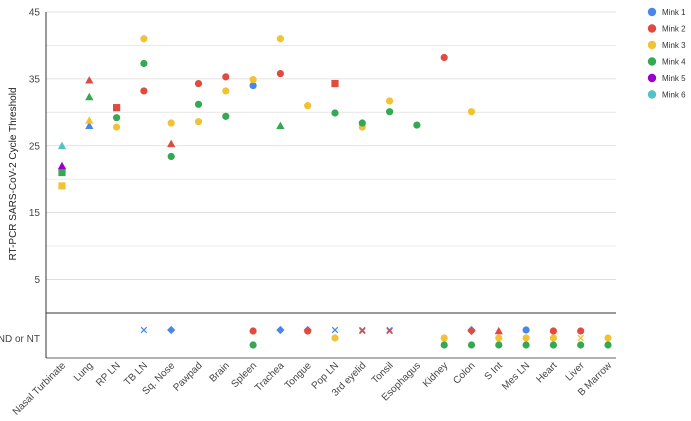  Describe the element at coordinates (464, 373) in the screenshot. I see `x-tick-label: Colon` at that location.